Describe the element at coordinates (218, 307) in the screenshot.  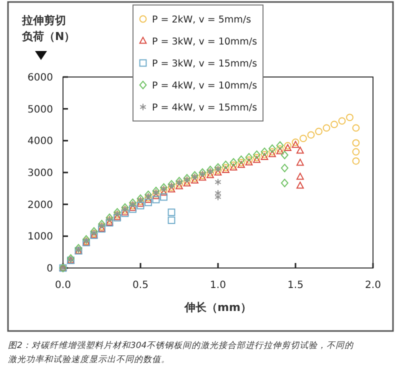
I see `x-axis-title: 伸长（mm）` at that location.